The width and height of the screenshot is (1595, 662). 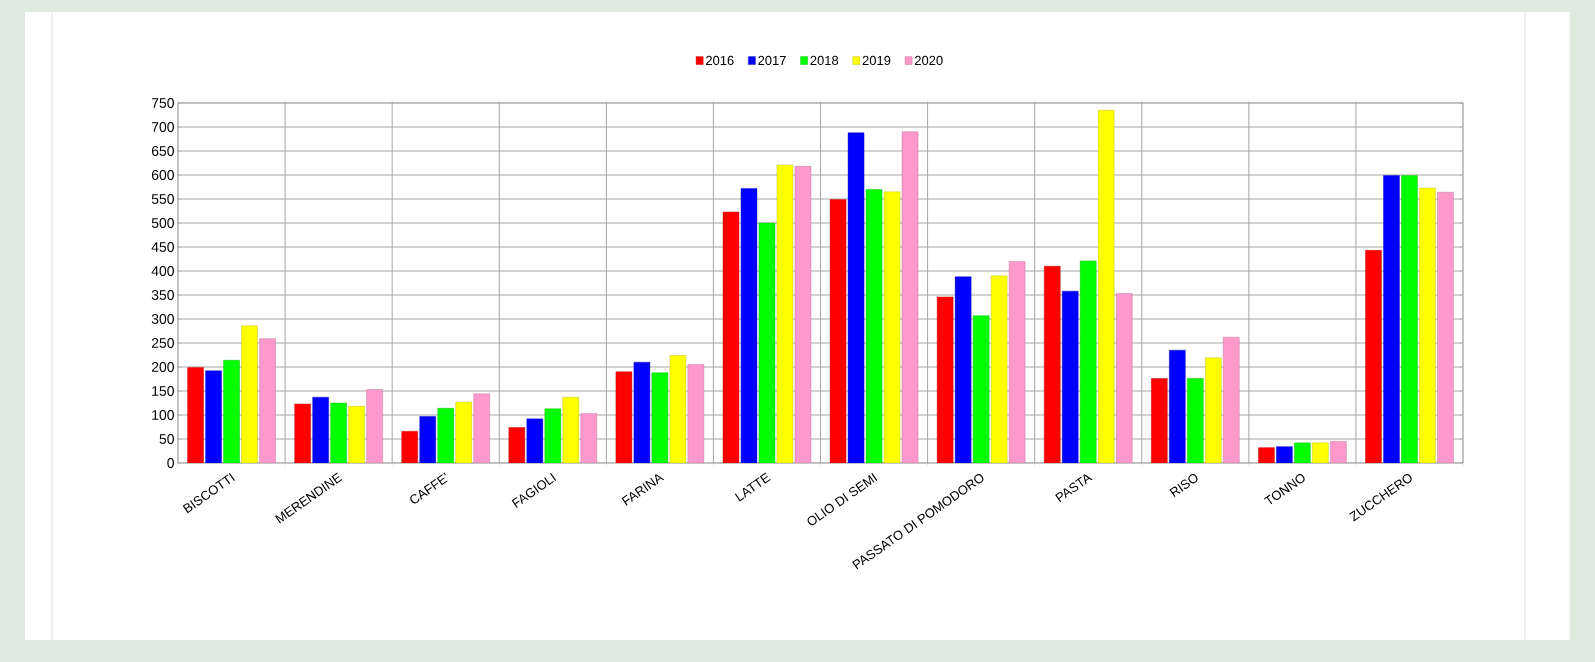 I want to click on y-tick-label: 150, so click(x=163, y=391).